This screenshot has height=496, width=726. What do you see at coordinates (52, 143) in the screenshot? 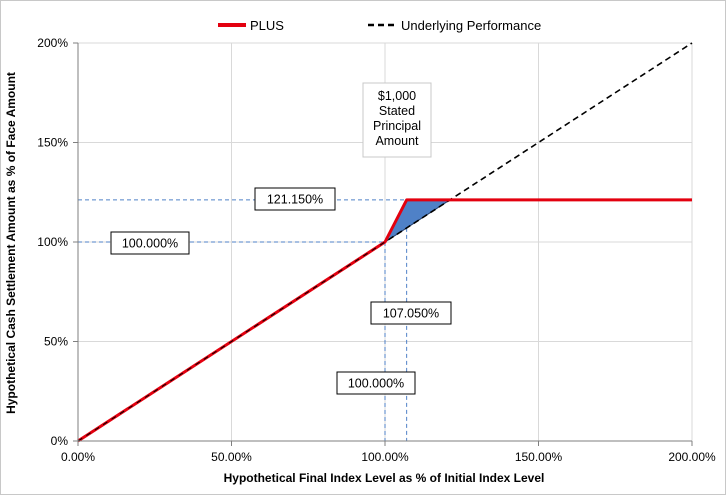
I see `y-tick-label: 150%` at bounding box center [52, 143].